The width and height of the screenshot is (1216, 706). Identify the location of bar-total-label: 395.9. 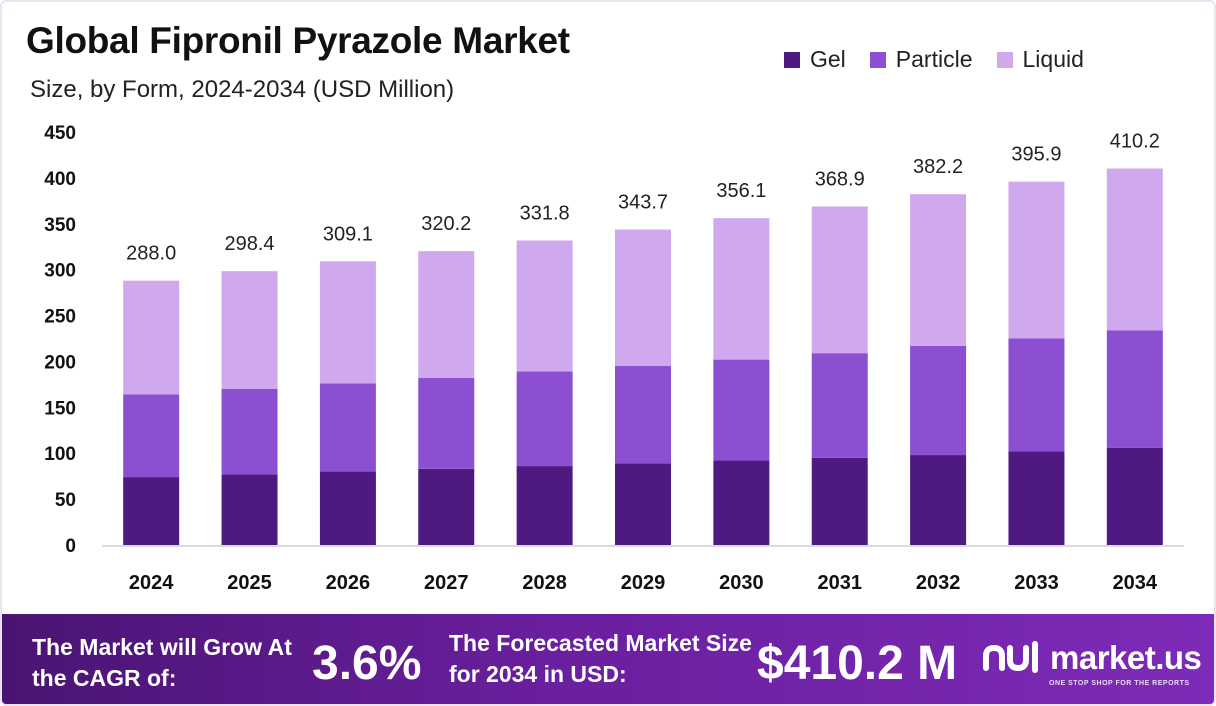
(1036, 155).